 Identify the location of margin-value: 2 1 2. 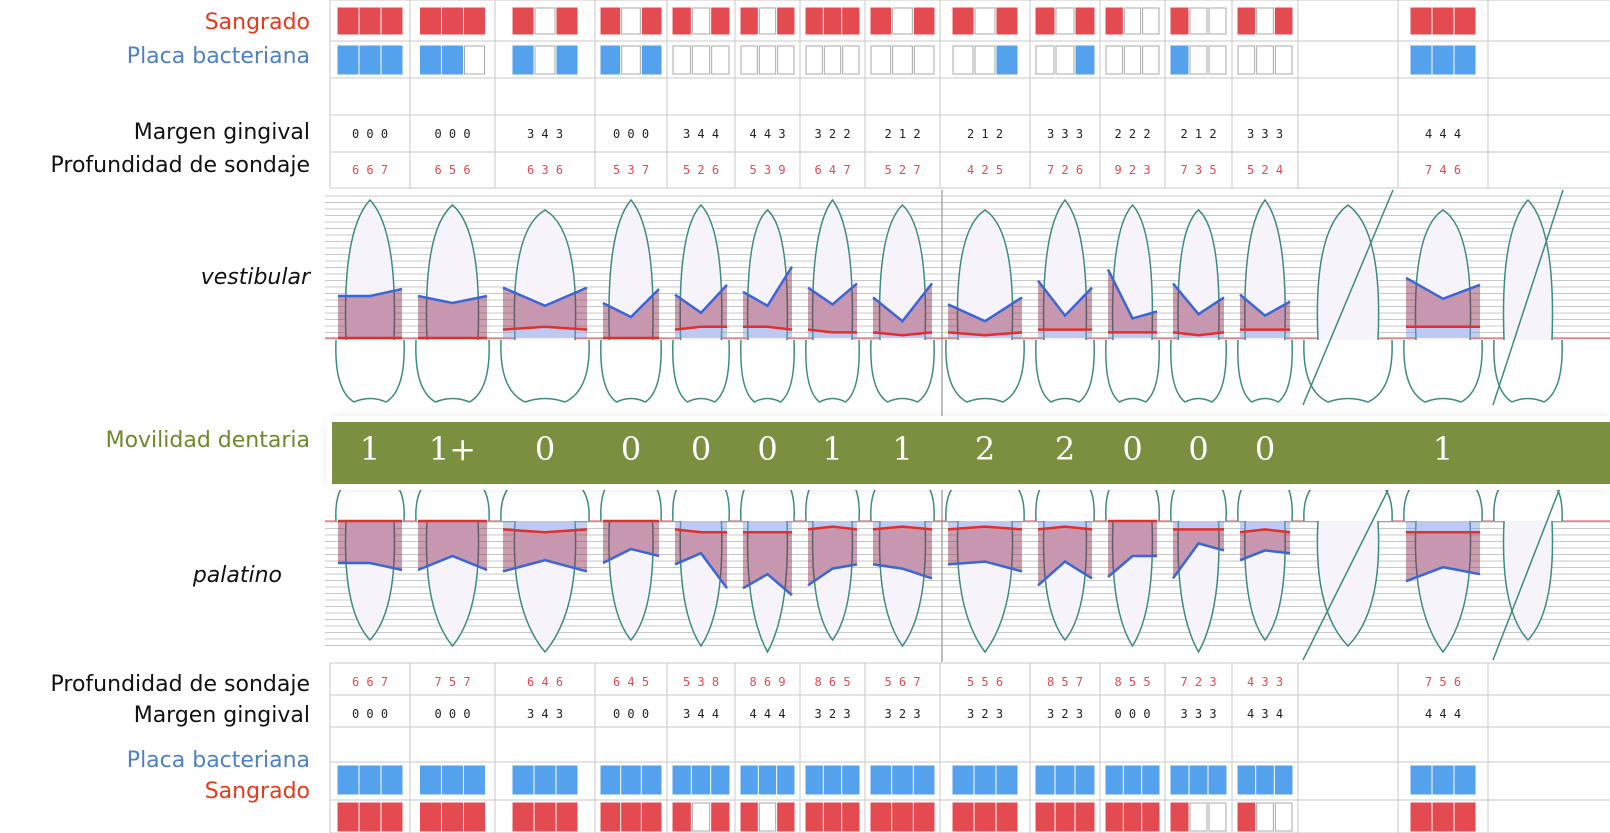
(1198, 134).